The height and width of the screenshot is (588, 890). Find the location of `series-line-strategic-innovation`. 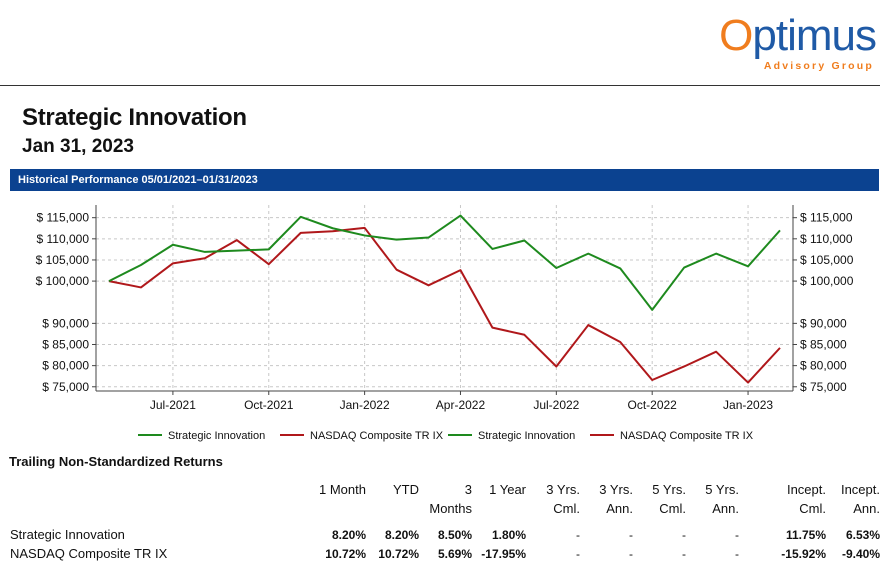

series-line-strategic-innovation is located at coordinates (444, 262).